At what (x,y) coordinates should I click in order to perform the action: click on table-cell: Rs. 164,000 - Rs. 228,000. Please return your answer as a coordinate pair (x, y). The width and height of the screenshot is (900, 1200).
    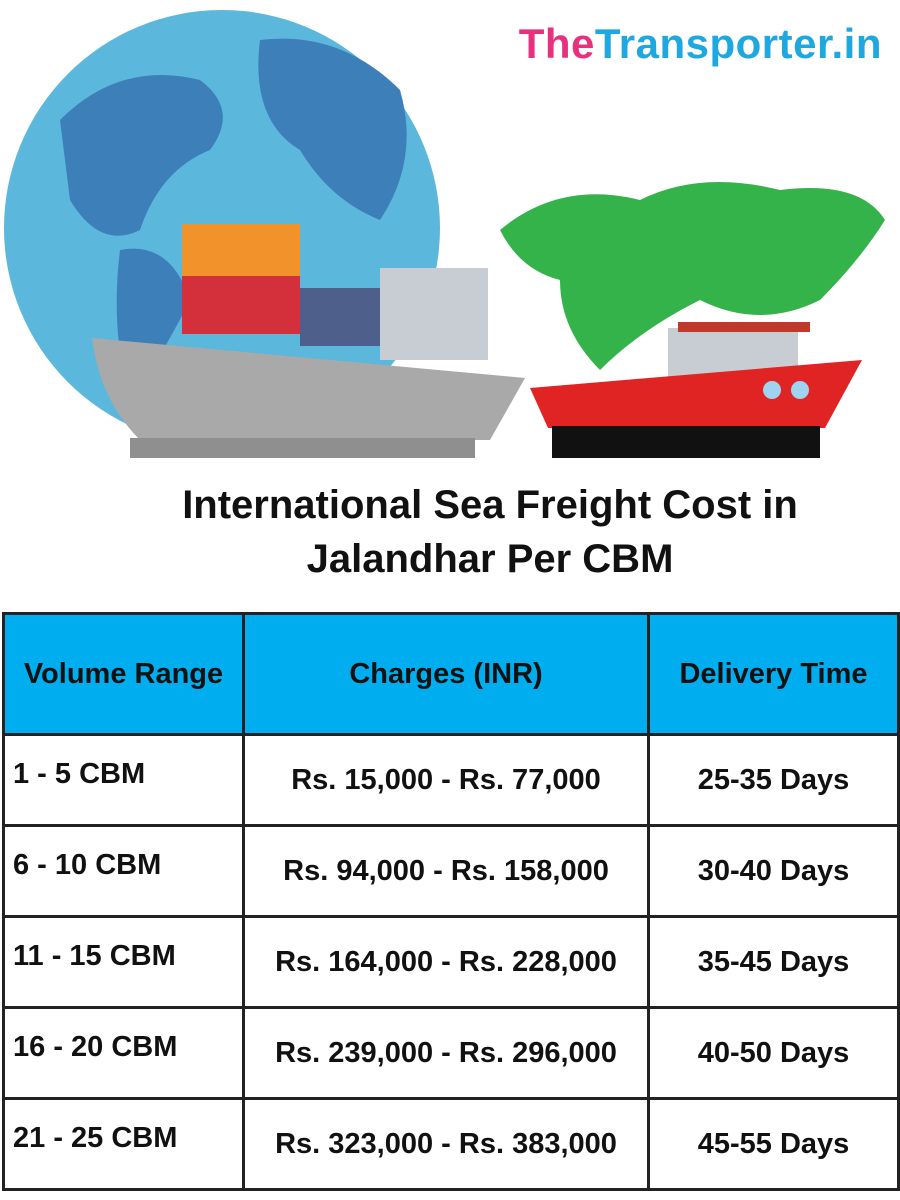
    Looking at the image, I should click on (446, 962).